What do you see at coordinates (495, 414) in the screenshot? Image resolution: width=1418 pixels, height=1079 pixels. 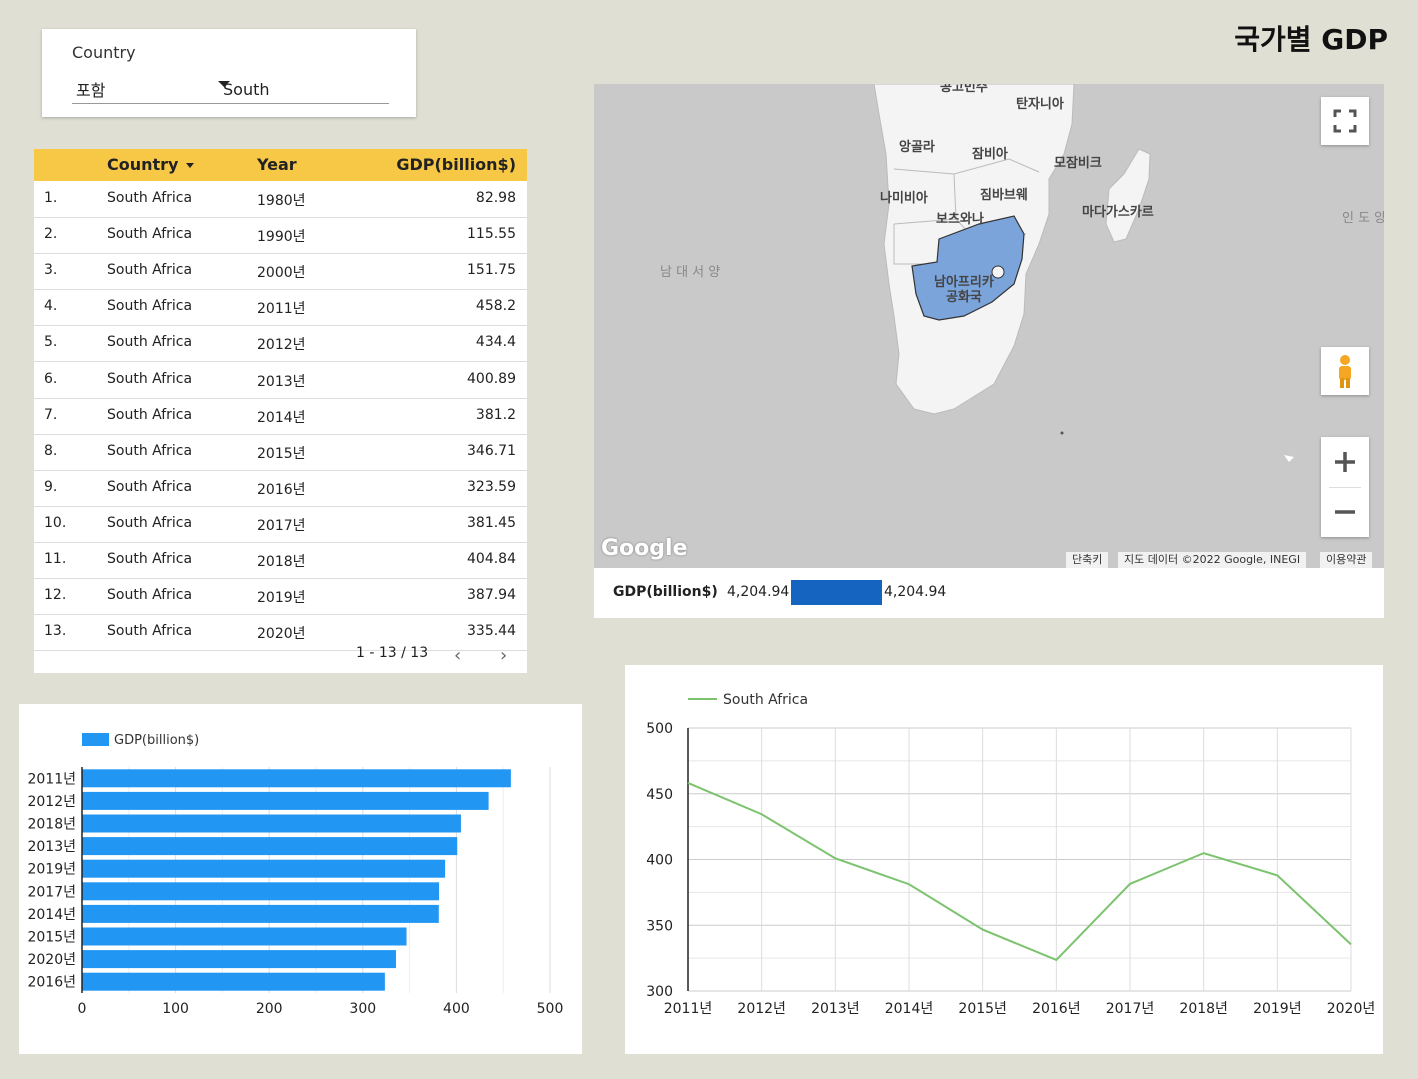 I see `row-gdp: 381.2` at bounding box center [495, 414].